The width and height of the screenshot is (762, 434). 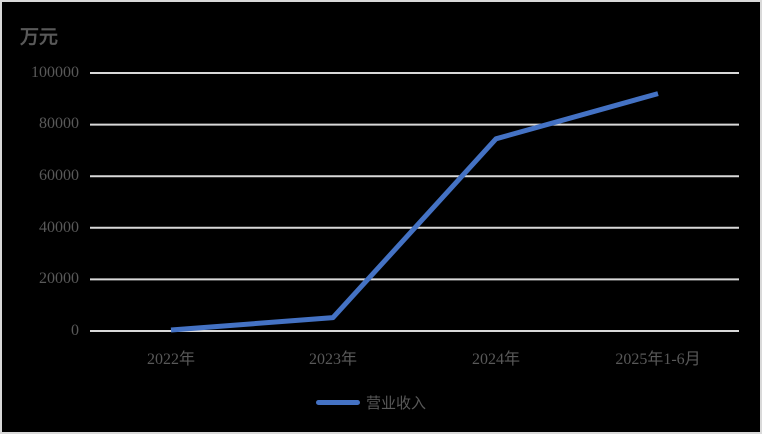 What do you see at coordinates (55, 72) in the screenshot?
I see `y-tick-100000: 100000` at bounding box center [55, 72].